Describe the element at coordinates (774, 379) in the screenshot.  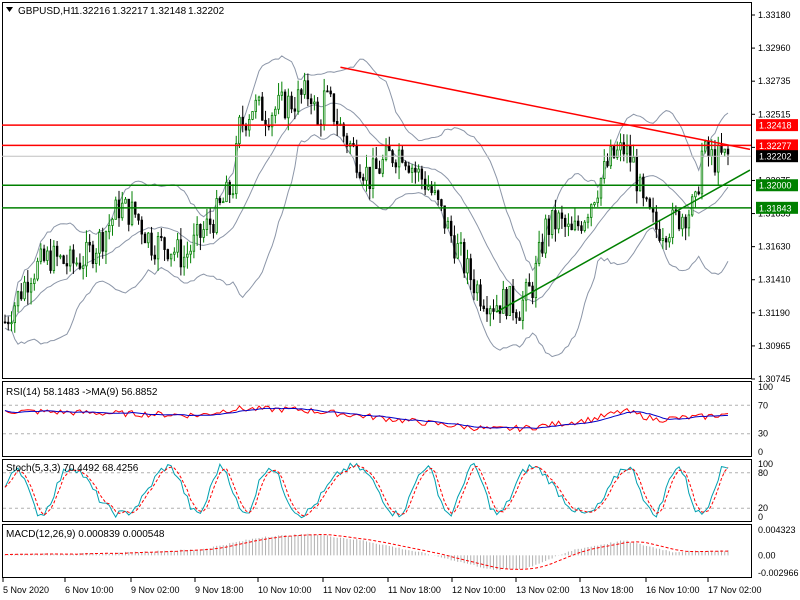
I see `price-tick-label: 1.30745` at that location.